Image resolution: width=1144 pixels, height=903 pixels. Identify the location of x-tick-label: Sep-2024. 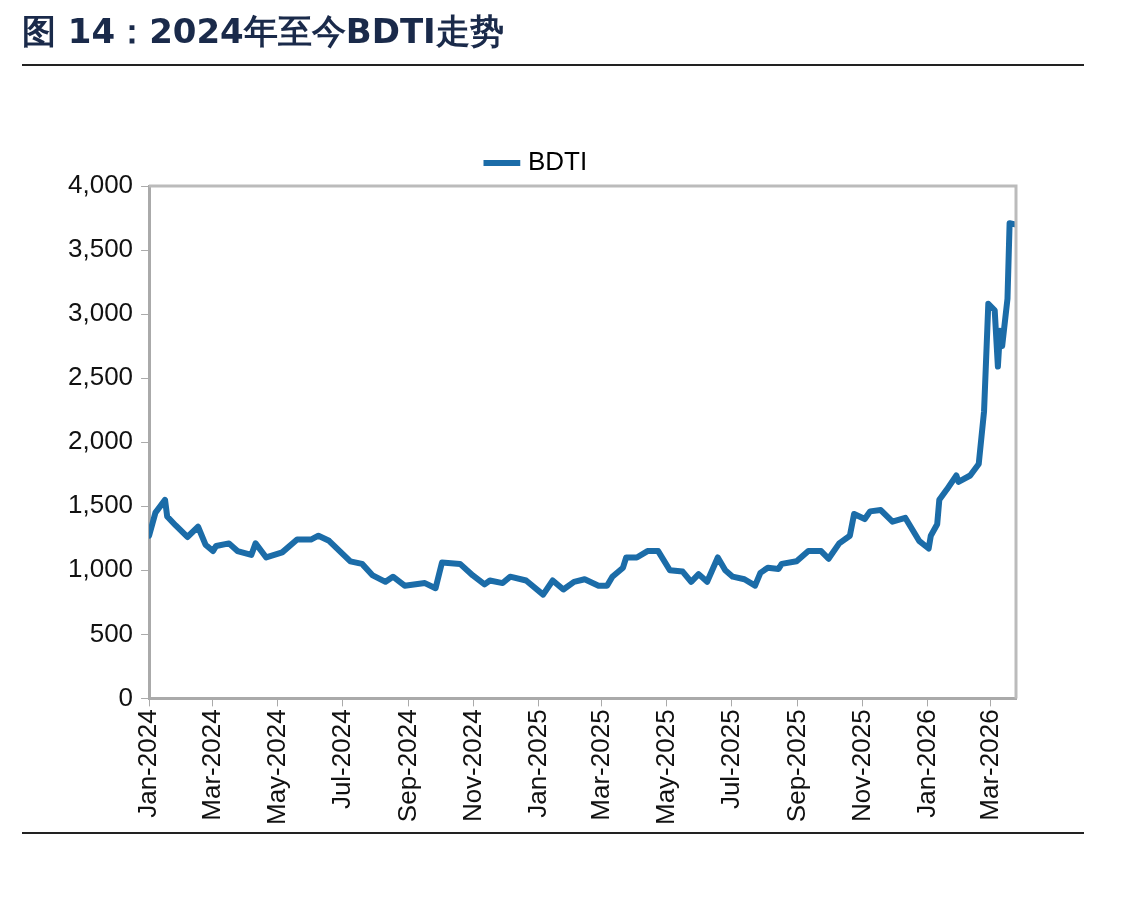
(407, 766).